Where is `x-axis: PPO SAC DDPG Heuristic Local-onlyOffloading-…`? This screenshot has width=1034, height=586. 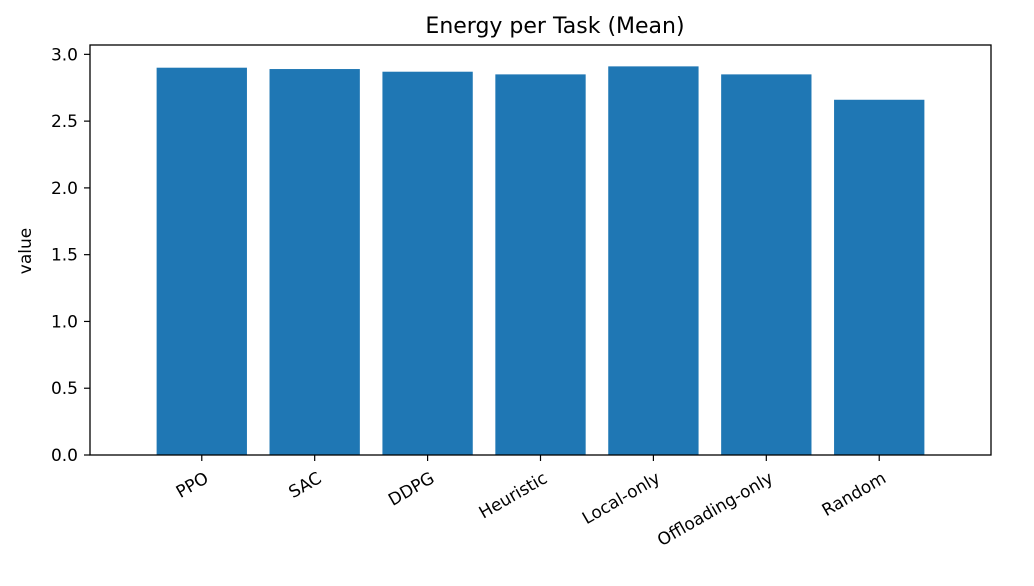 x-axis: PPO SAC DDPG Heuristic Local-onlyOffloading-… is located at coordinates (531, 503).